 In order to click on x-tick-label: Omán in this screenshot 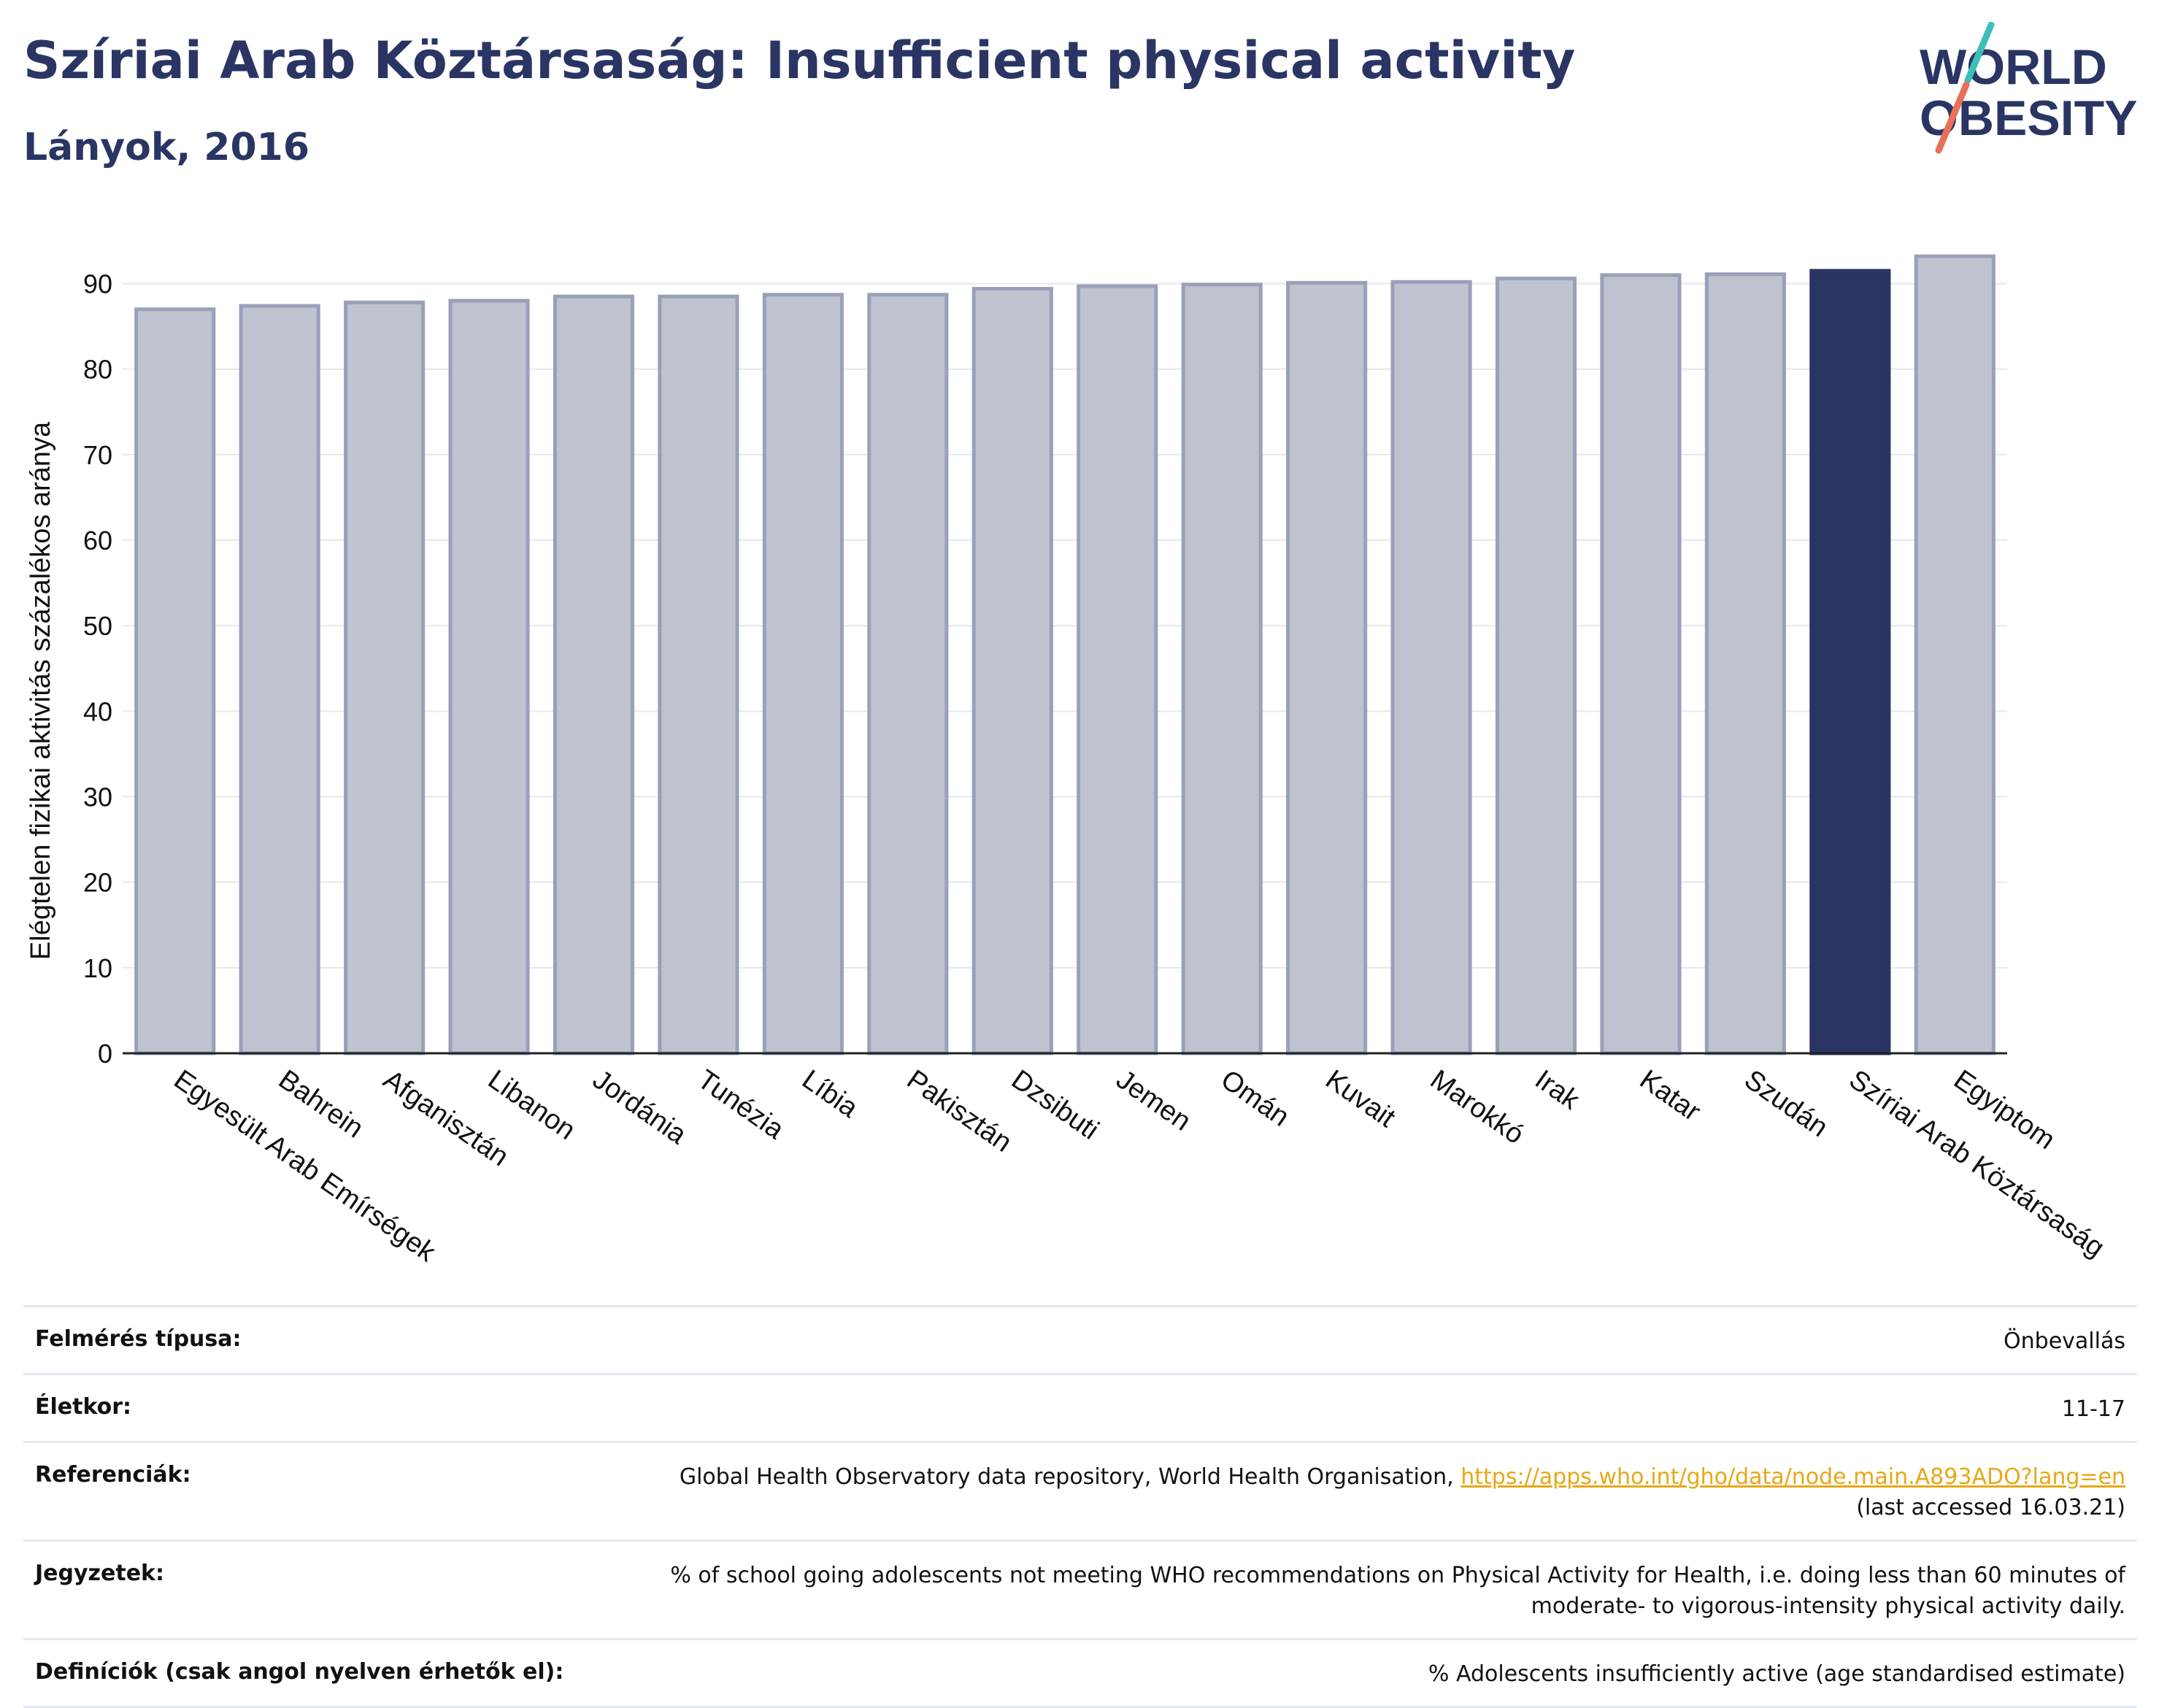, I will do `click(1255, 1098)`.